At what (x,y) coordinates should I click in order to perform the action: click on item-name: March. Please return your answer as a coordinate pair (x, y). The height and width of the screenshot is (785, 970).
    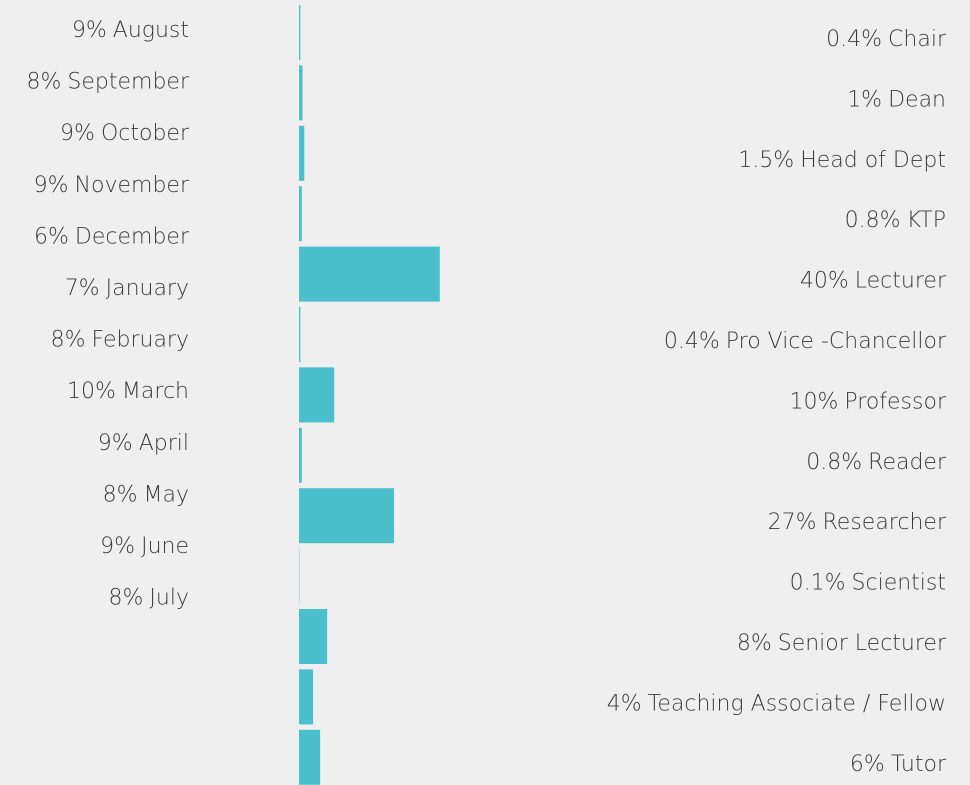
    Looking at the image, I should click on (155, 391).